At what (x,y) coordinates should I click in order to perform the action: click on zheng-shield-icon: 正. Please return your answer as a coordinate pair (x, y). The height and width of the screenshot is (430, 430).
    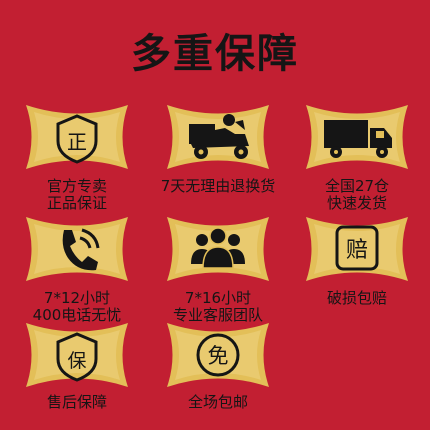
    Looking at the image, I should click on (77, 137).